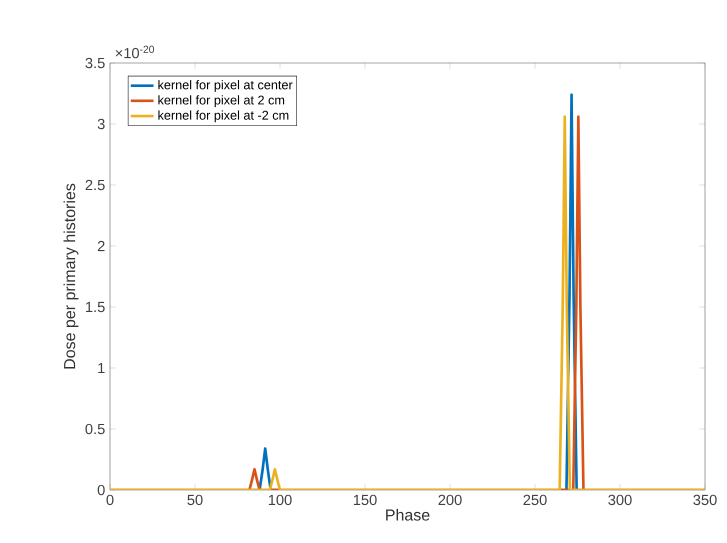 This screenshot has height=543, width=727. What do you see at coordinates (101, 368) in the screenshot?
I see `y-tick-label: 1` at bounding box center [101, 368].